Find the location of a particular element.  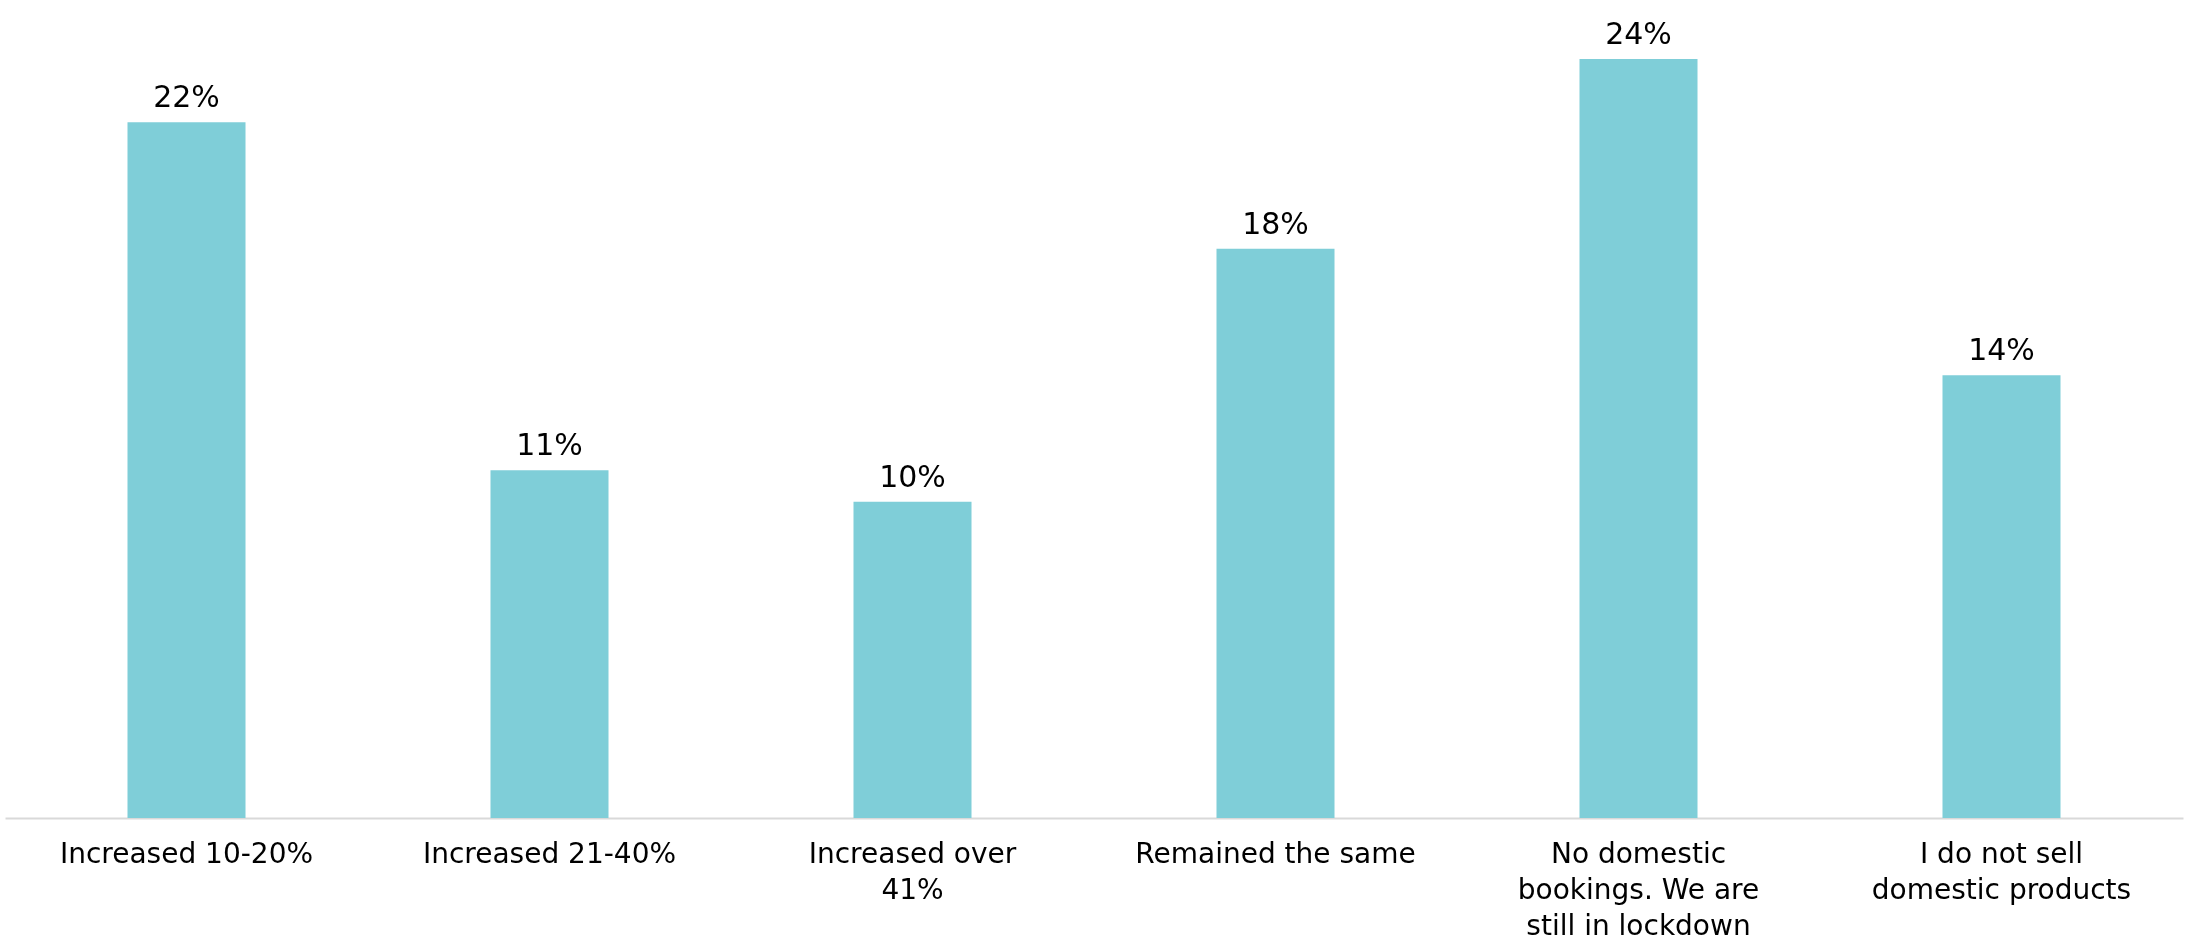

x-tick-label: Remained the same is located at coordinates (1275, 853).